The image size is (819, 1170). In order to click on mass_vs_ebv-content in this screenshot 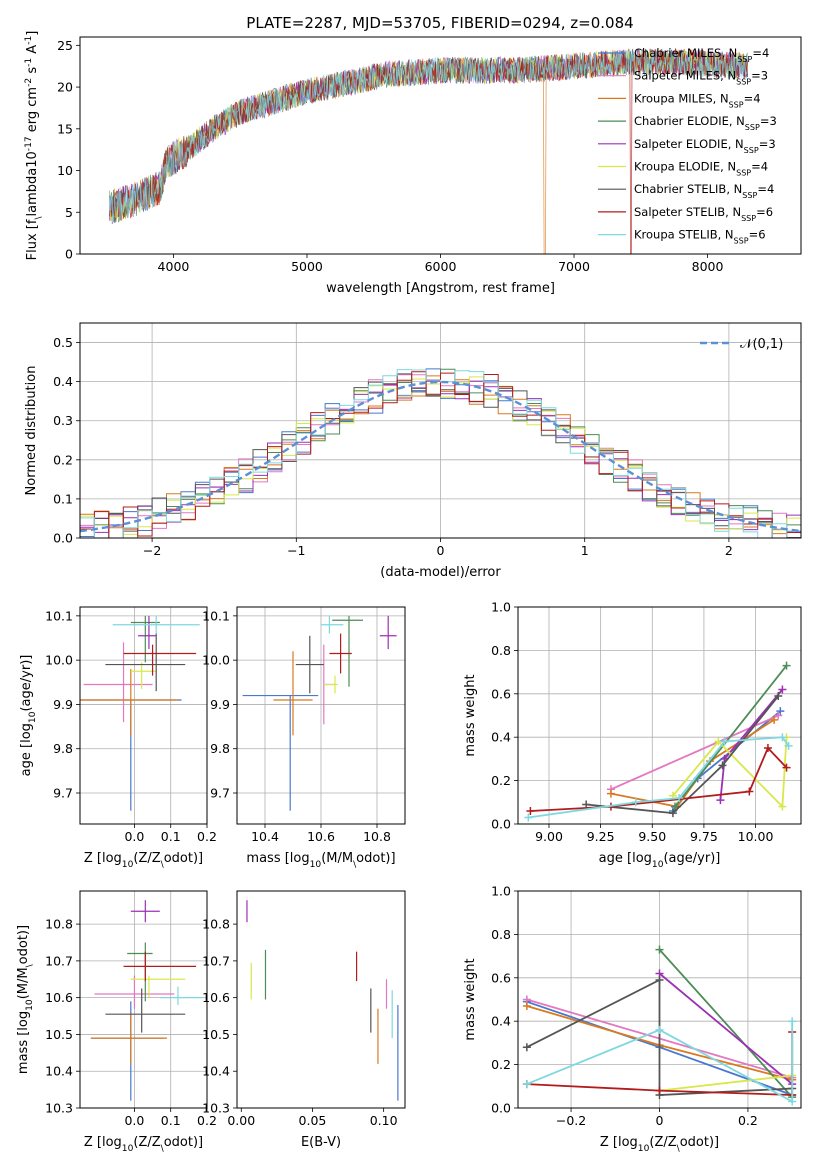, I will do `click(322, 1000)`.